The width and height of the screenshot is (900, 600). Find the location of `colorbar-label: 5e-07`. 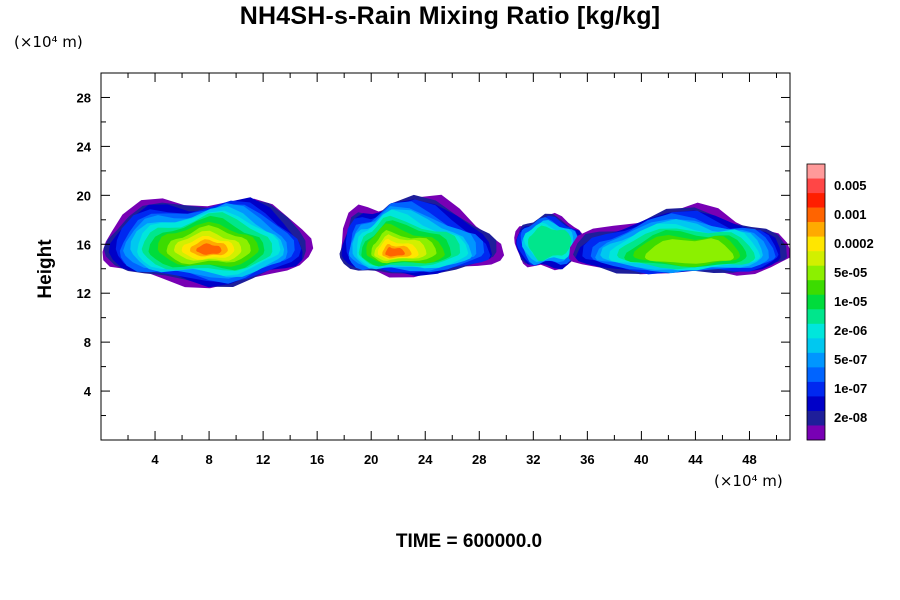

colorbar-label: 5e-07 is located at coordinates (850, 359).